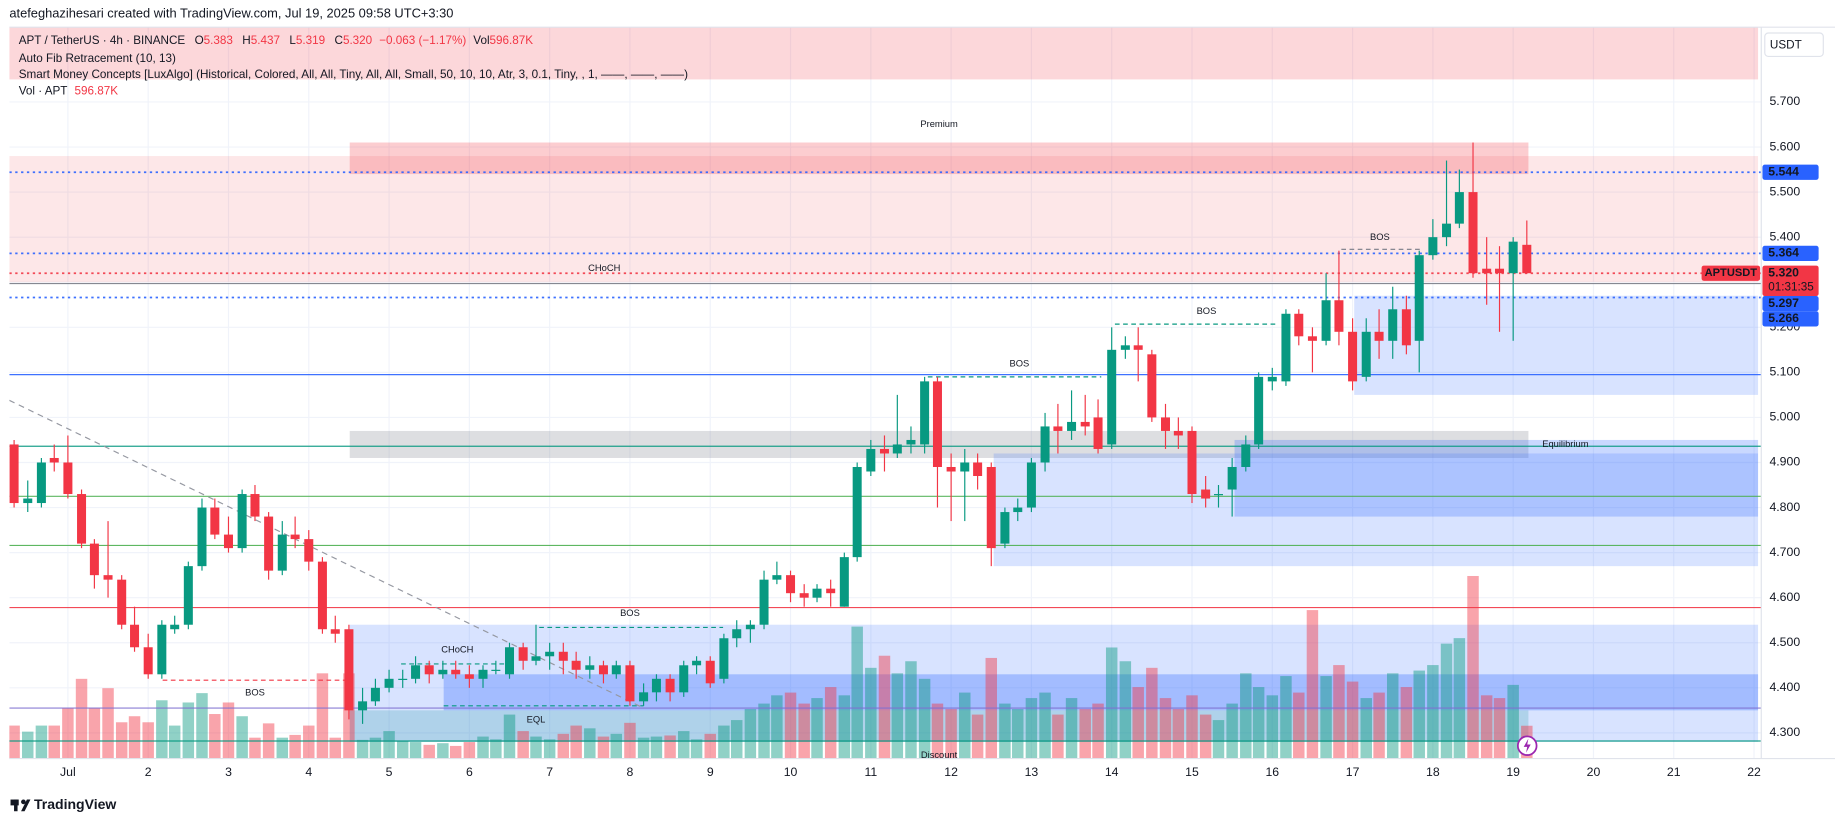  I want to click on currency-box, so click(1794, 44).